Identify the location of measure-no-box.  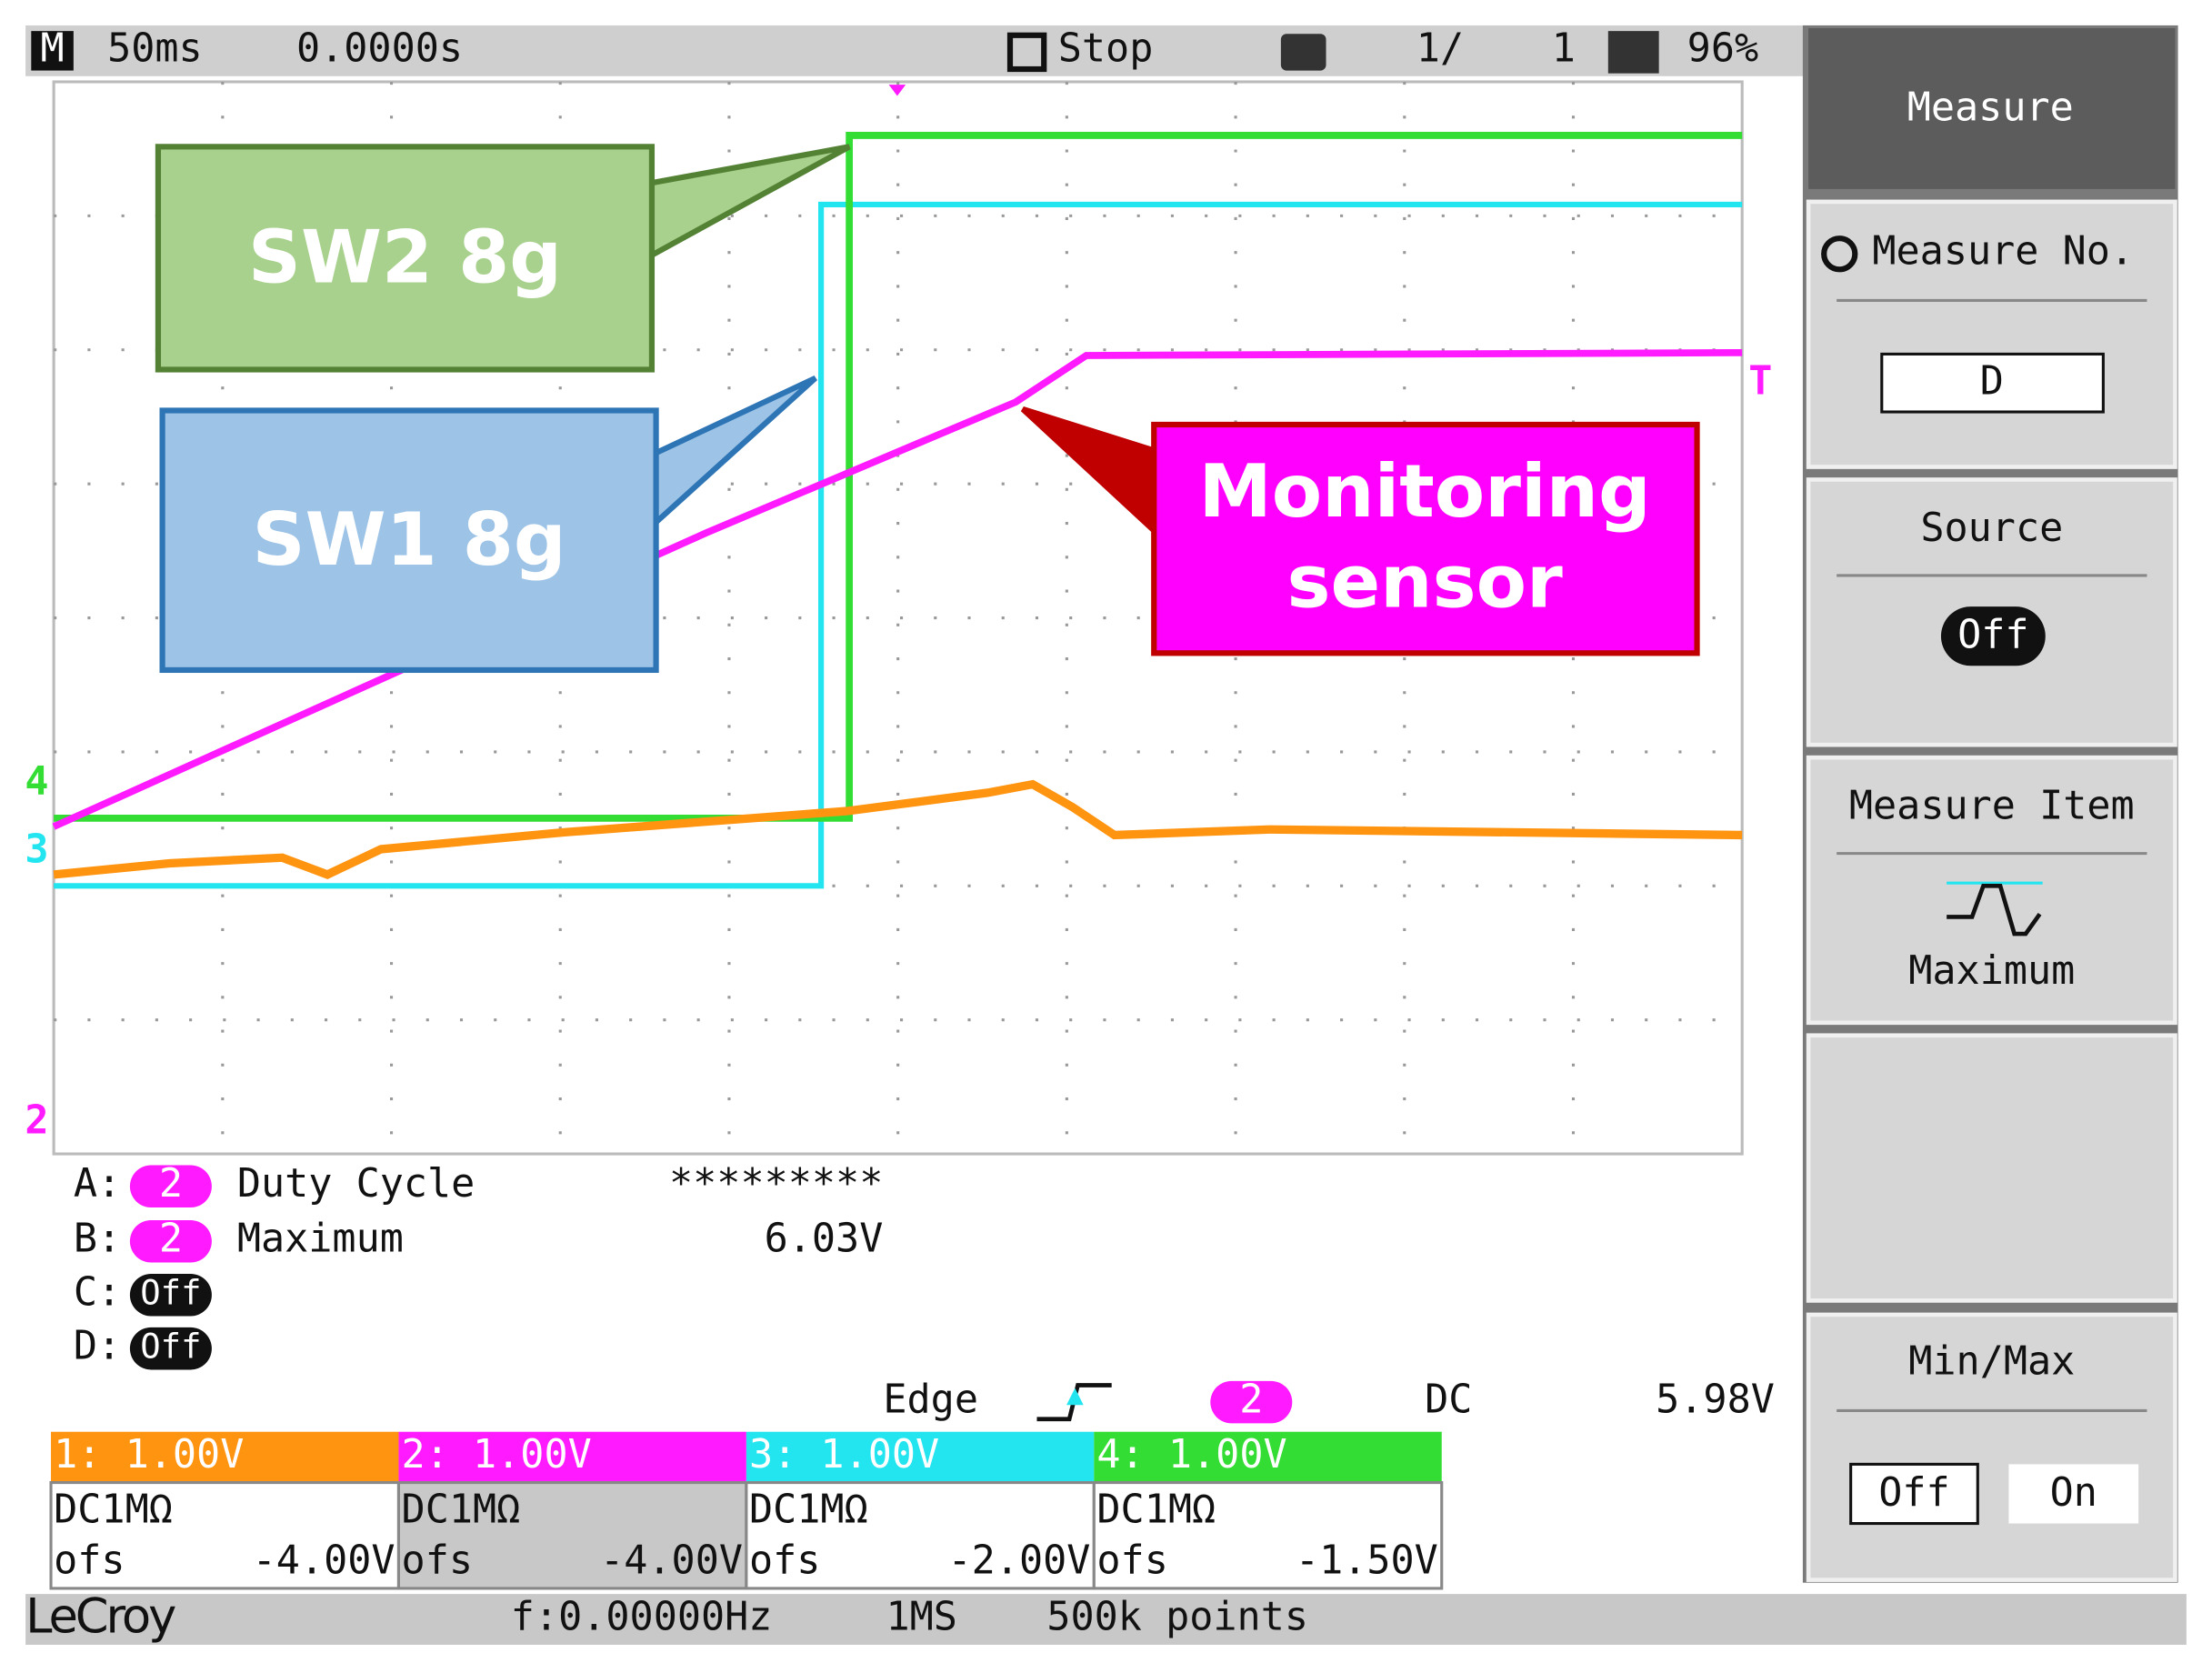
(1992, 383).